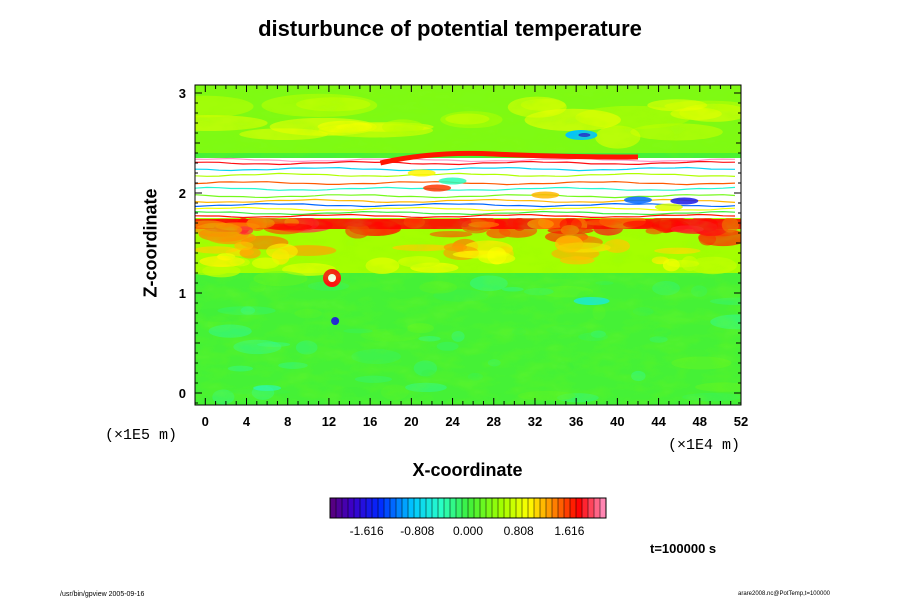  What do you see at coordinates (182, 93) in the screenshot?
I see `y-tick-label: 3` at bounding box center [182, 93].